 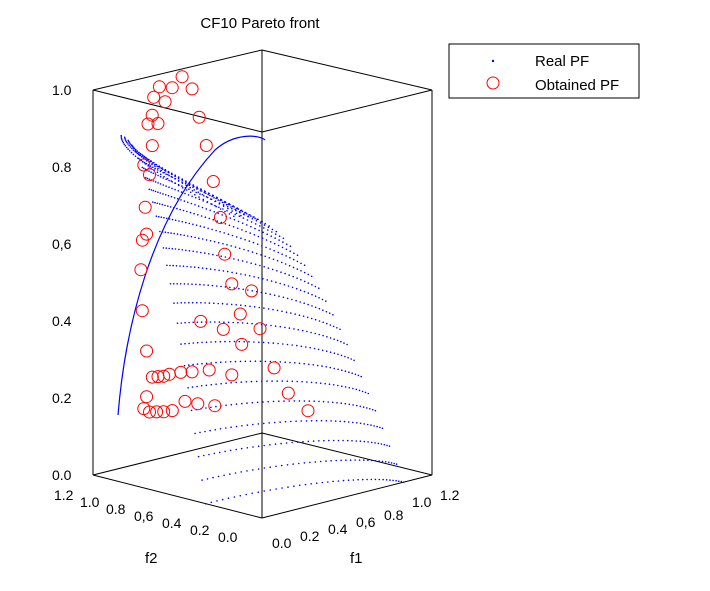 I want to click on z-tick-label: 0.2, so click(x=62, y=398).